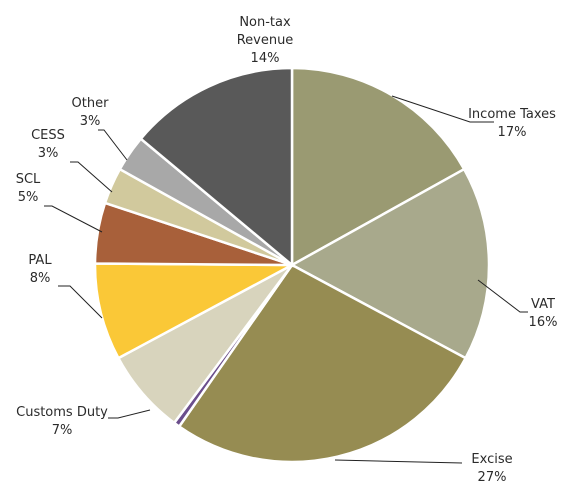 The height and width of the screenshot is (485, 575). What do you see at coordinates (492, 477) in the screenshot?
I see `slice-value-label: 27%` at bounding box center [492, 477].